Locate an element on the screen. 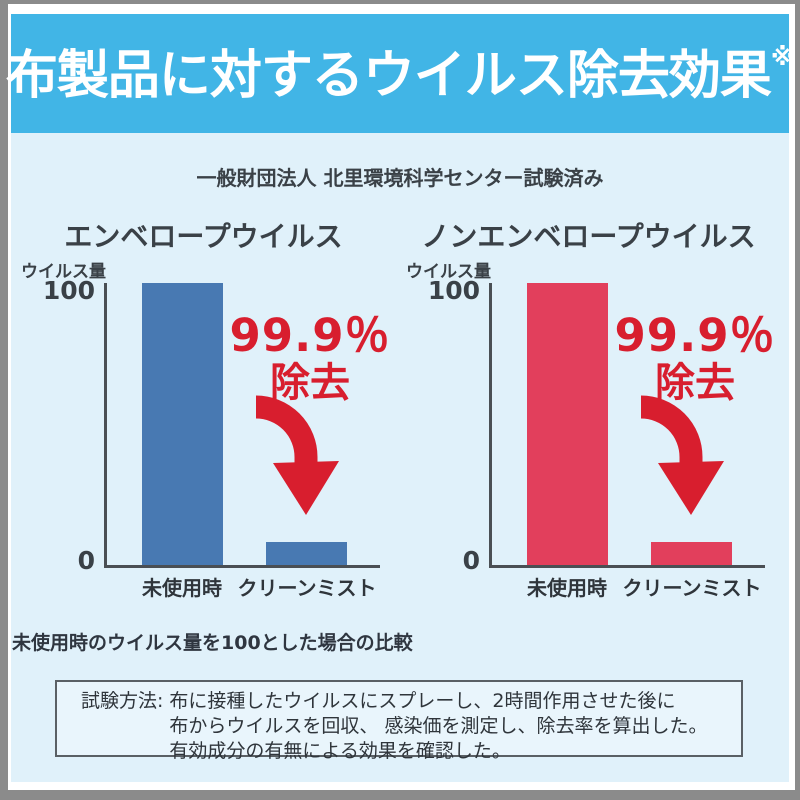 The width and height of the screenshot is (800, 800). page-title-text: 布製品に対するウイルス除去効果 is located at coordinates (388, 76).